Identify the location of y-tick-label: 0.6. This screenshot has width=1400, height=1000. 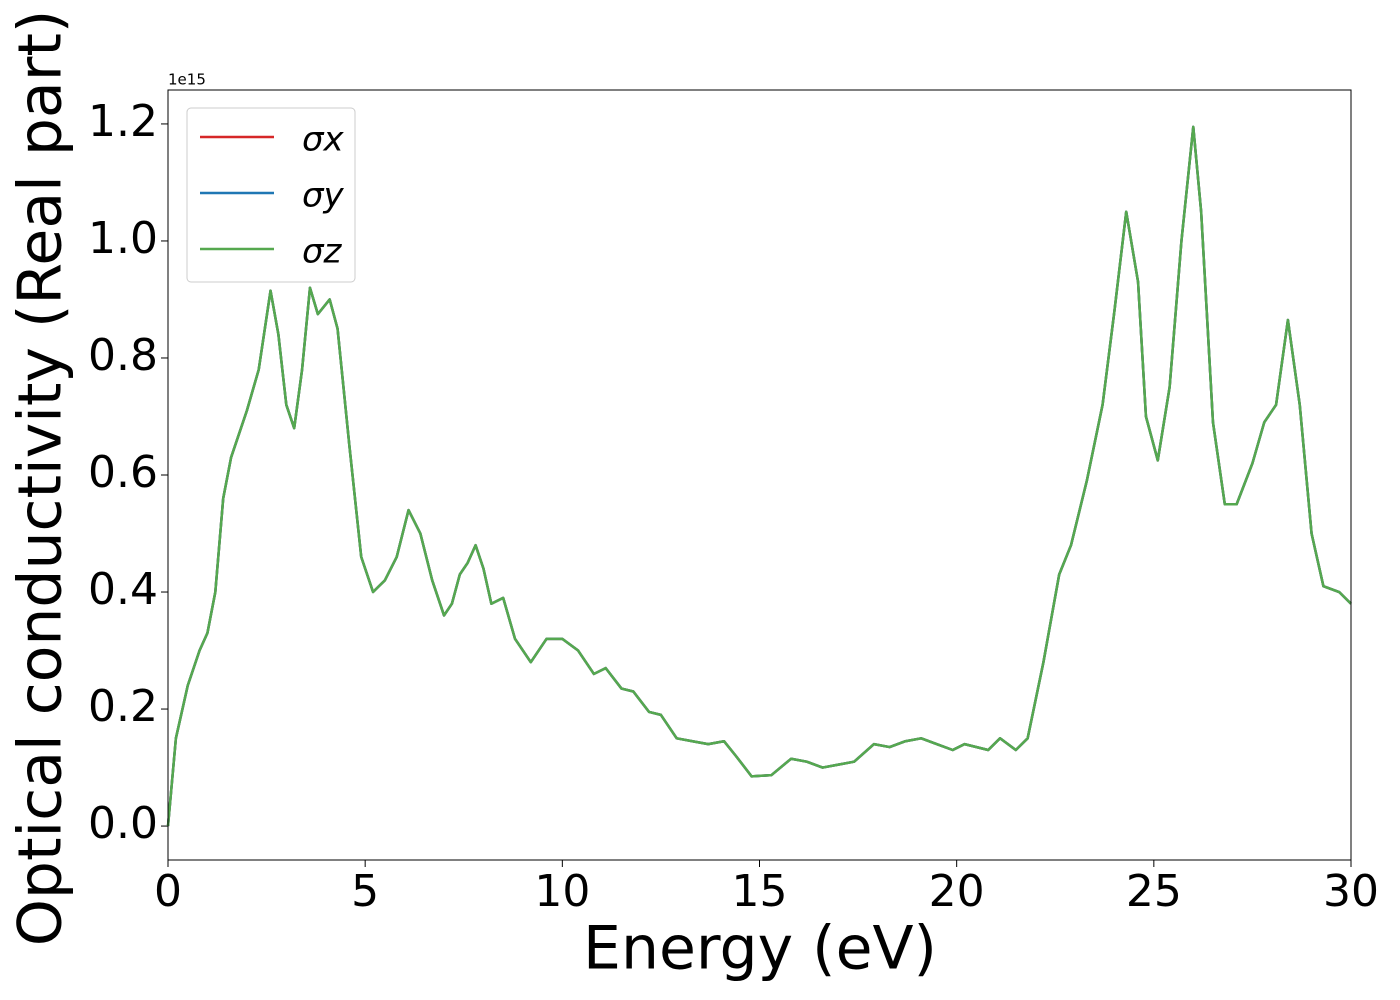
(123, 472).